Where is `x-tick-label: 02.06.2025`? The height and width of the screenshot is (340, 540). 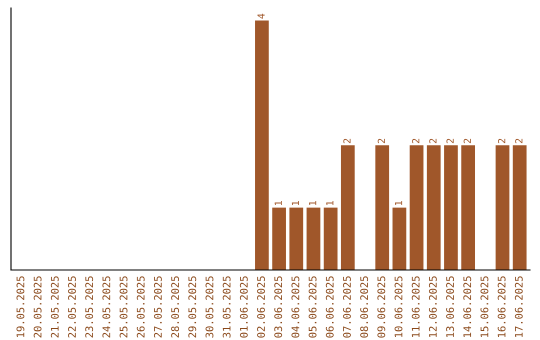
x-tick-label: 02.06.2025 is located at coordinates (261, 307).